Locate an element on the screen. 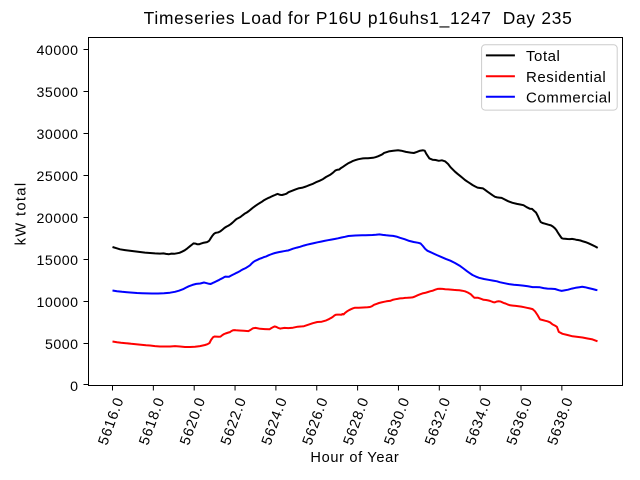  svg-text: 0 is located at coordinates (74, 387).